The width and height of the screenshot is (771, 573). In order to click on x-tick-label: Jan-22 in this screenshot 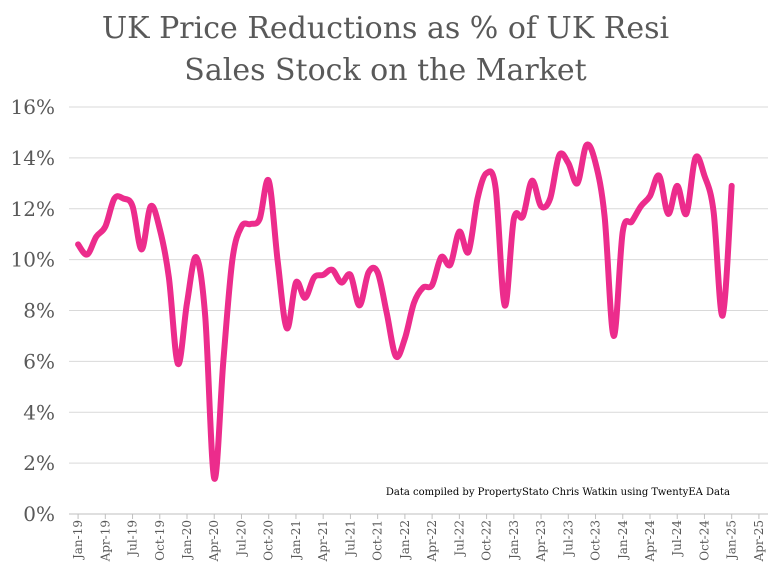, I will do `click(405, 540)`.